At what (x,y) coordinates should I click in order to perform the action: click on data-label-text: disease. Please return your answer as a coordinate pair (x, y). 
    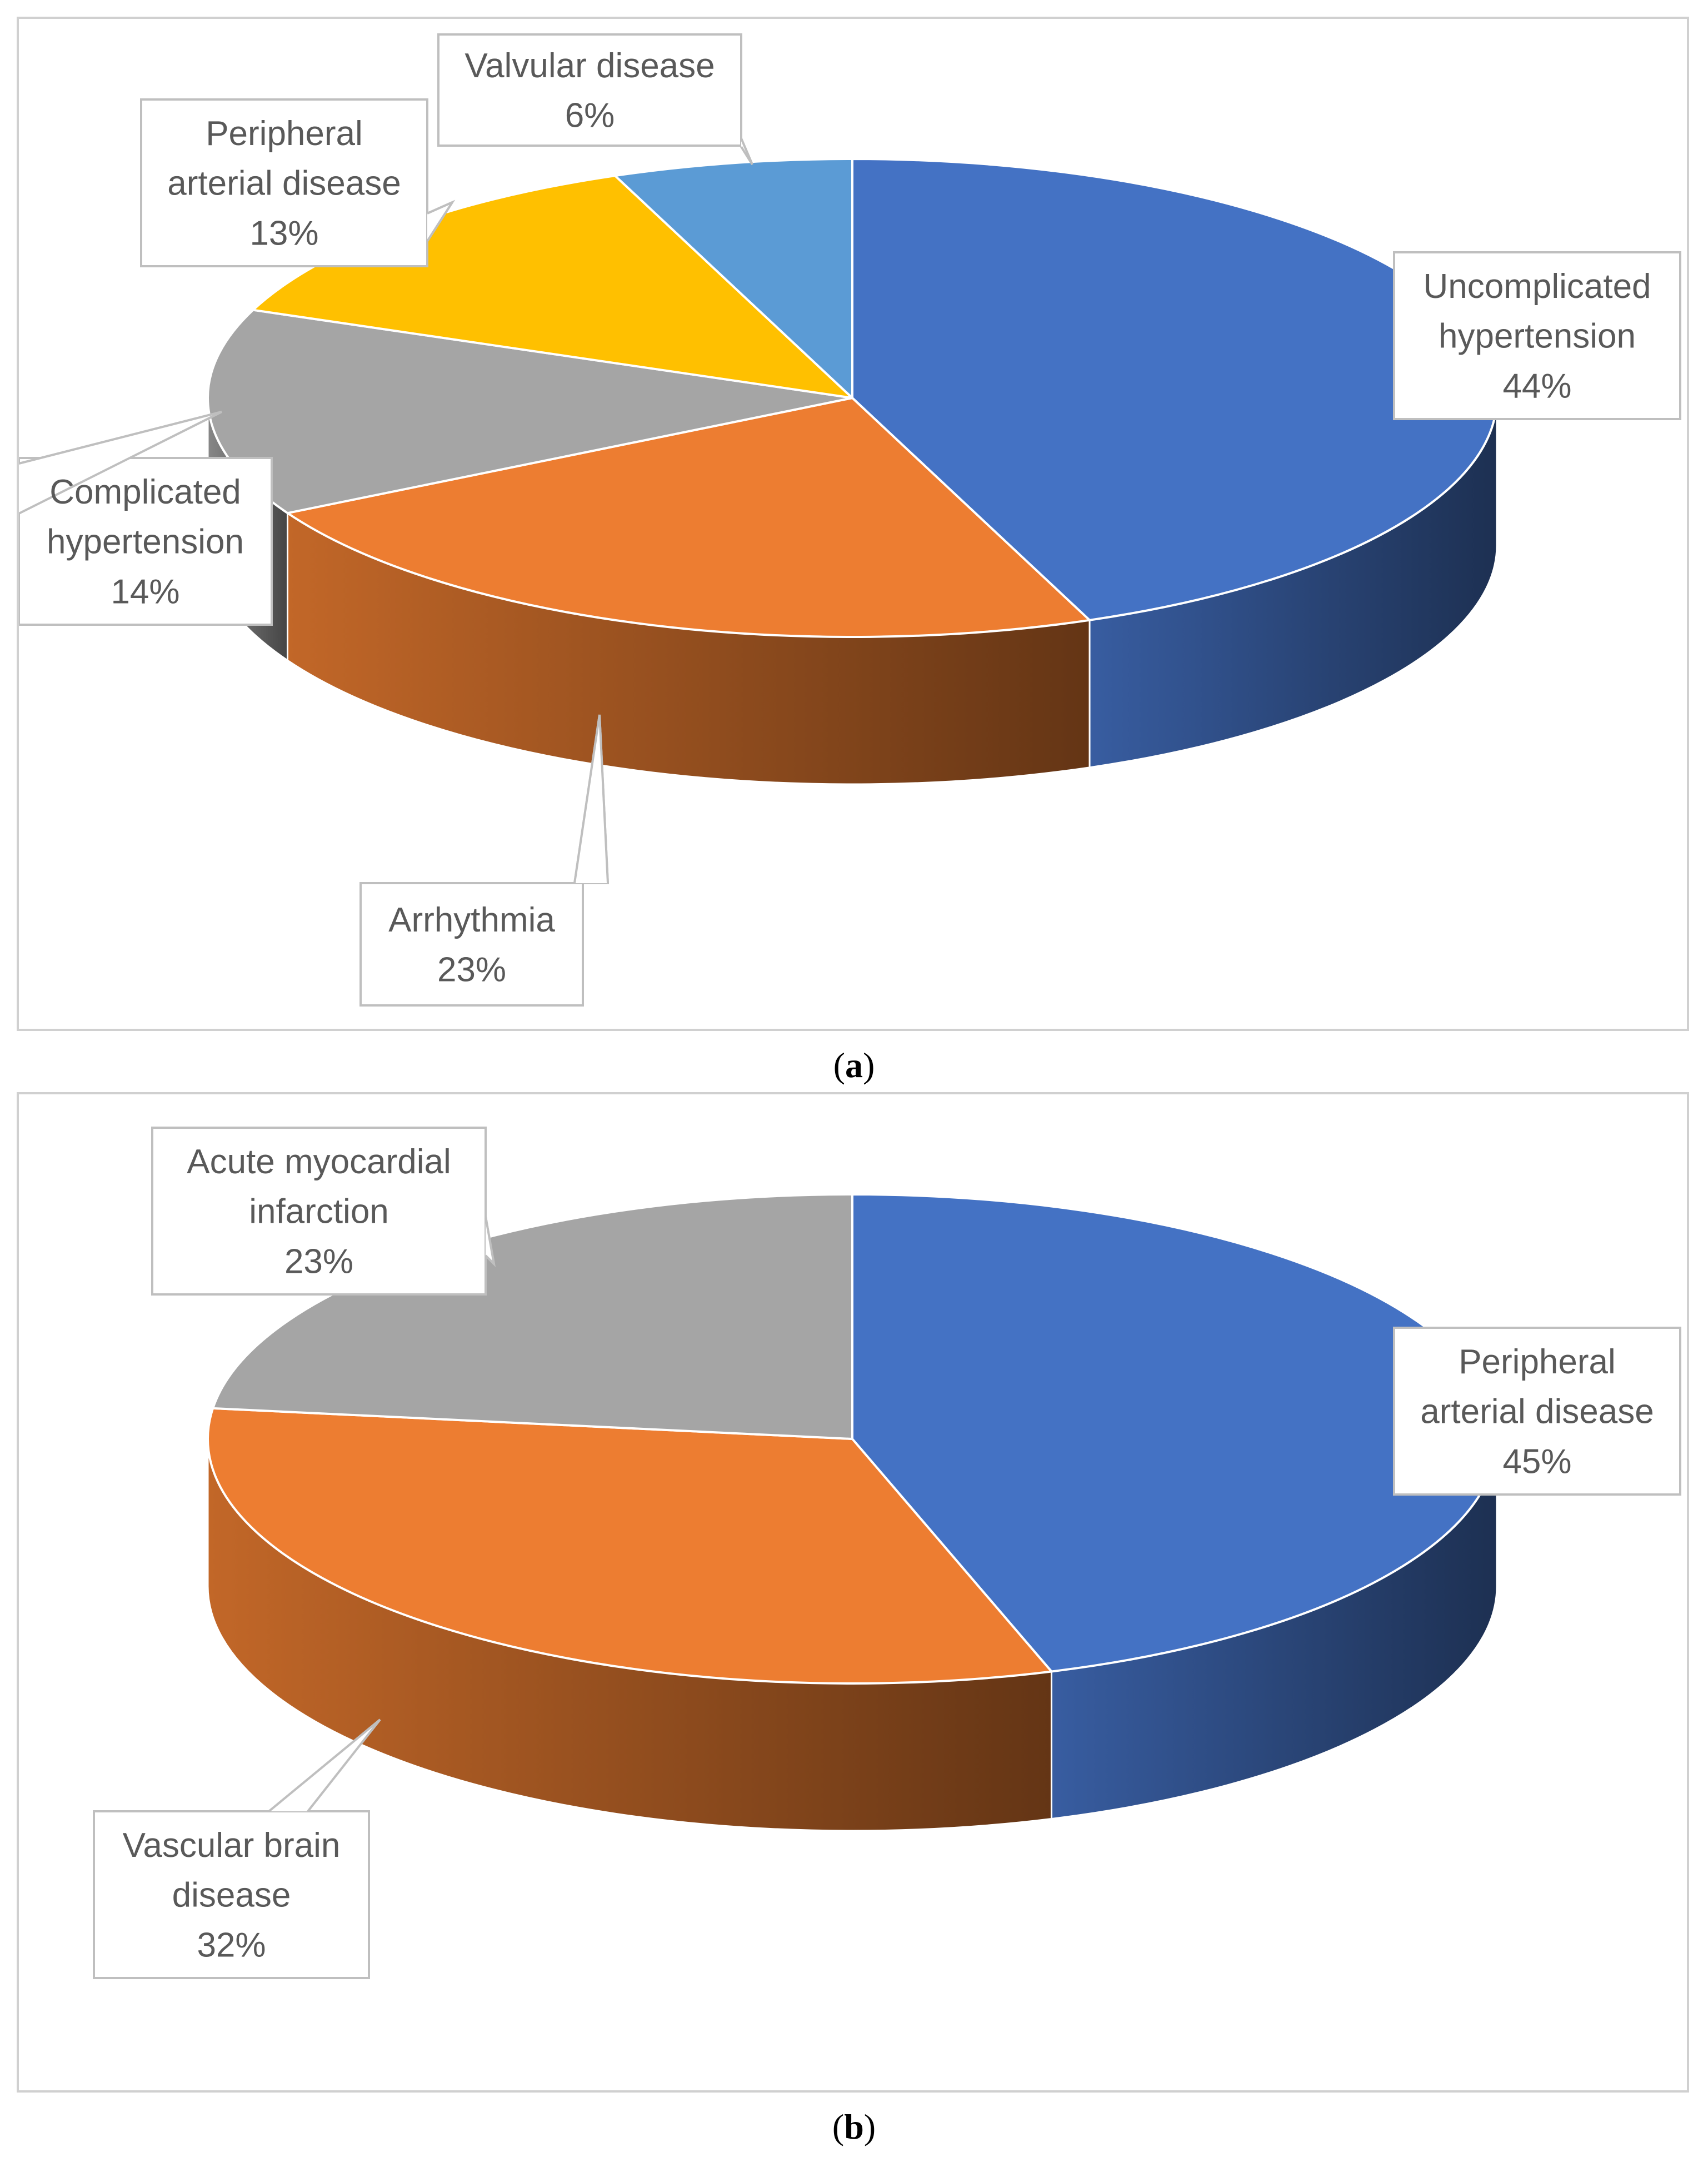
    Looking at the image, I should click on (231, 1896).